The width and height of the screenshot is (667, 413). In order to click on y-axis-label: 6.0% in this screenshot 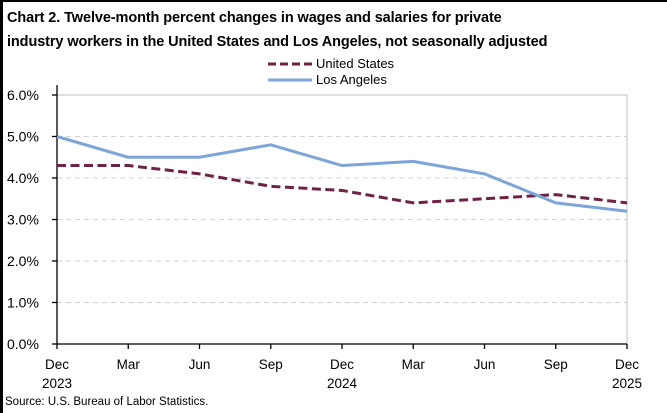, I will do `click(23, 95)`.